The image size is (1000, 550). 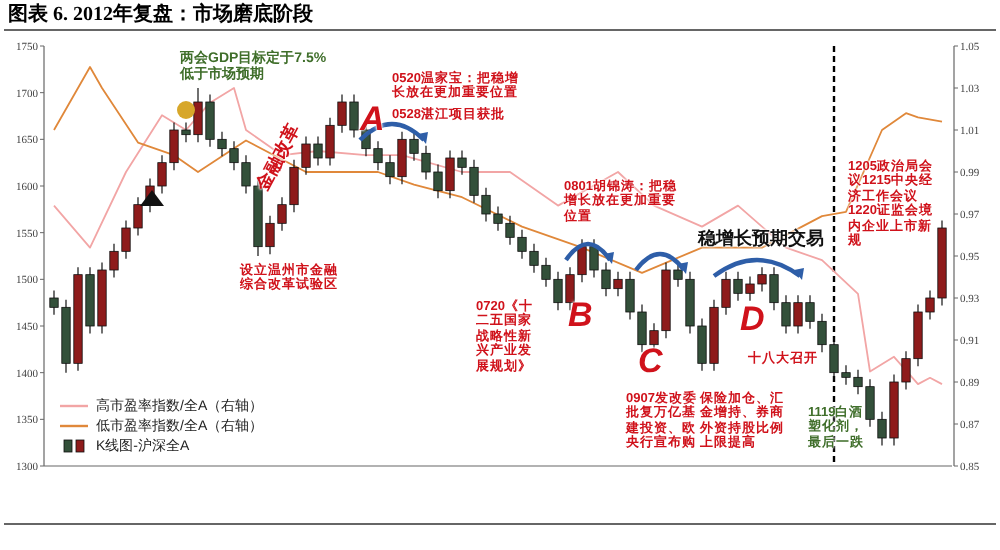 What do you see at coordinates (160, 15) in the screenshot?
I see `chart-title: 图表 6. 2012年复盘：市场磨底阶段` at bounding box center [160, 15].